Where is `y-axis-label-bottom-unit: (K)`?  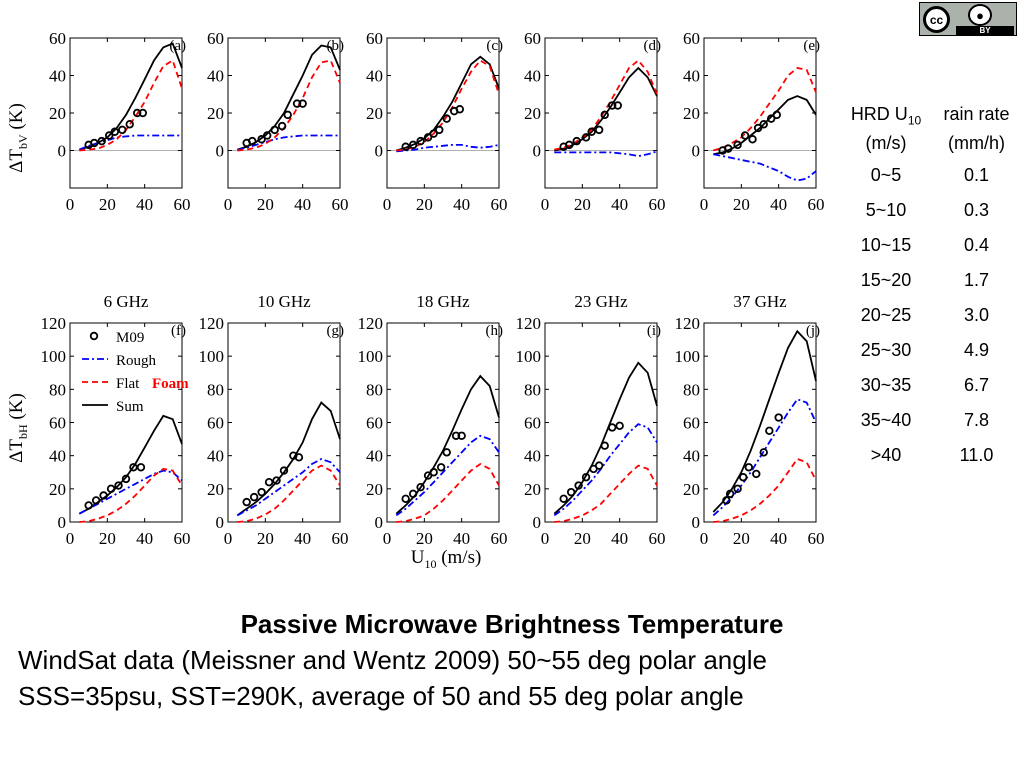 y-axis-label-bottom-unit: (K) is located at coordinates (16, 408).